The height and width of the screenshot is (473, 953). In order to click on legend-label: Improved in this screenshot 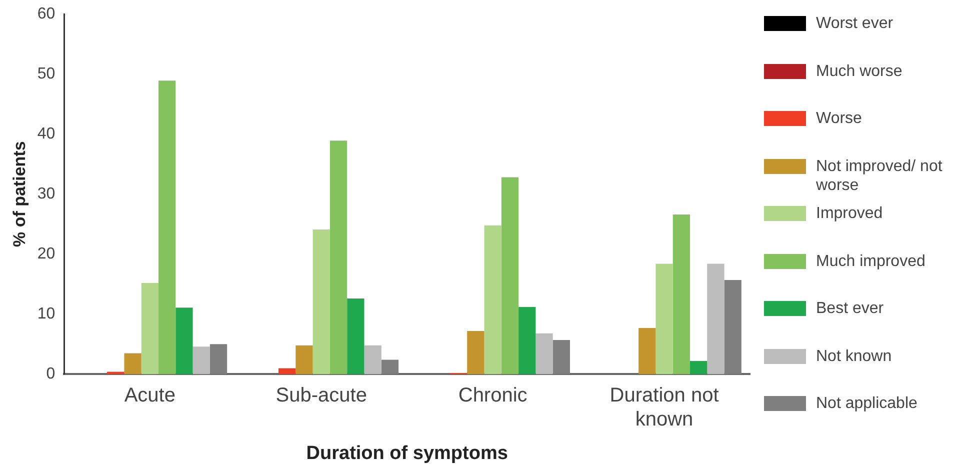, I will do `click(849, 213)`.